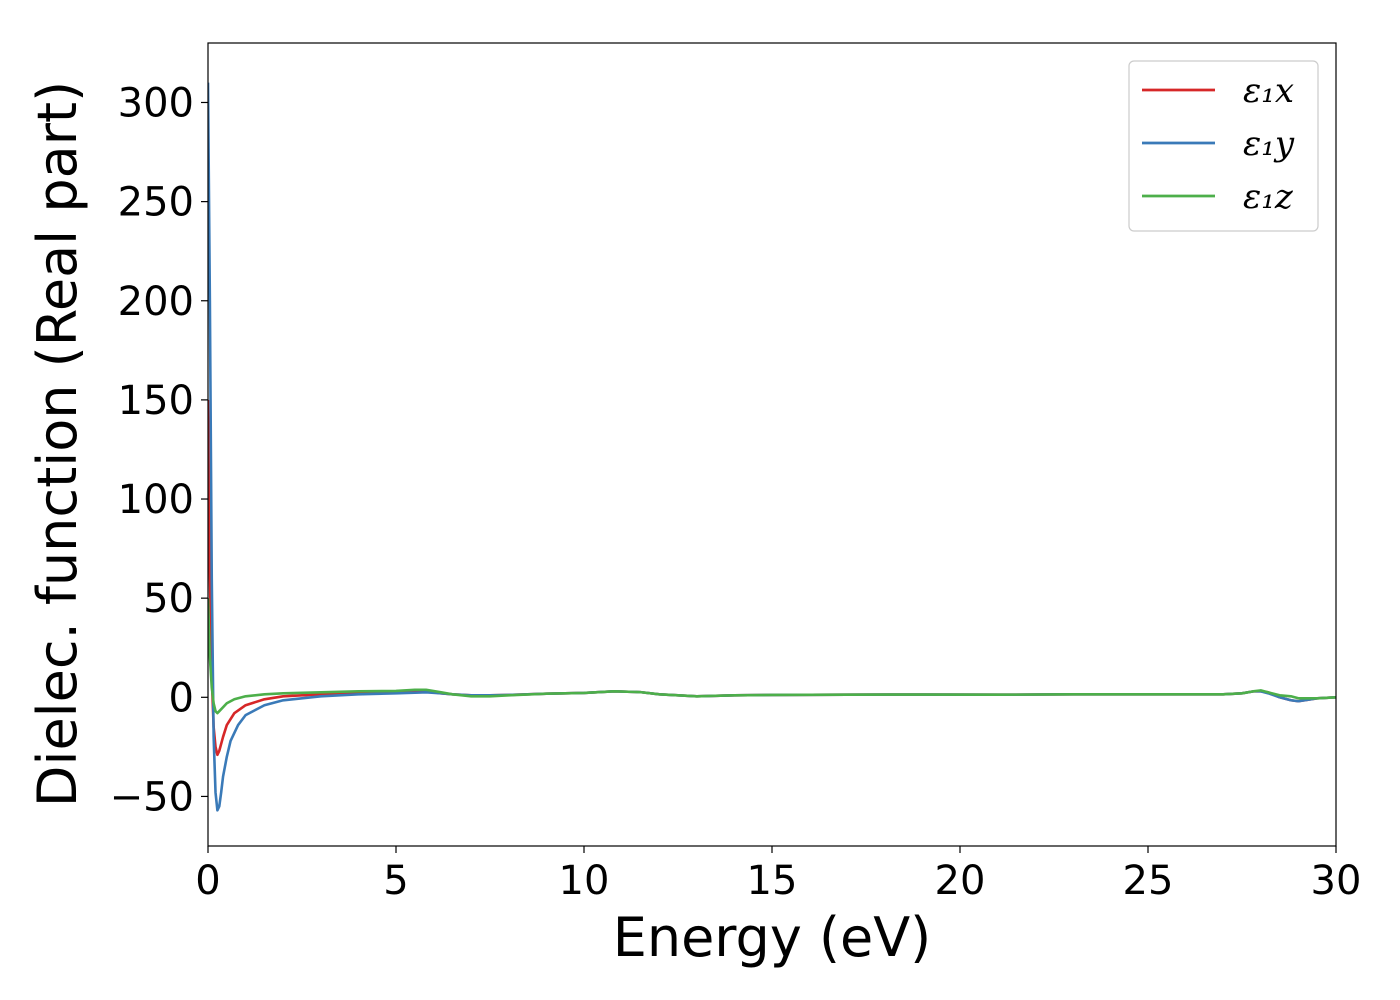 This screenshot has width=1400, height=1000. Describe the element at coordinates (181, 698) in the screenshot. I see `y-tick-label: 0` at that location.